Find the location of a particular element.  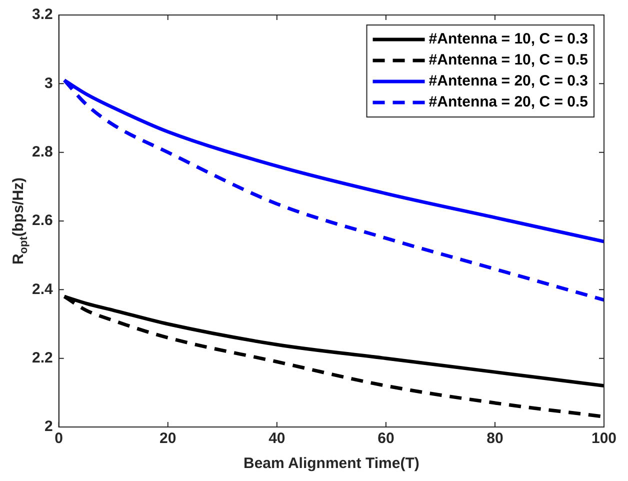

x-tick-label: 20 is located at coordinates (168, 439).